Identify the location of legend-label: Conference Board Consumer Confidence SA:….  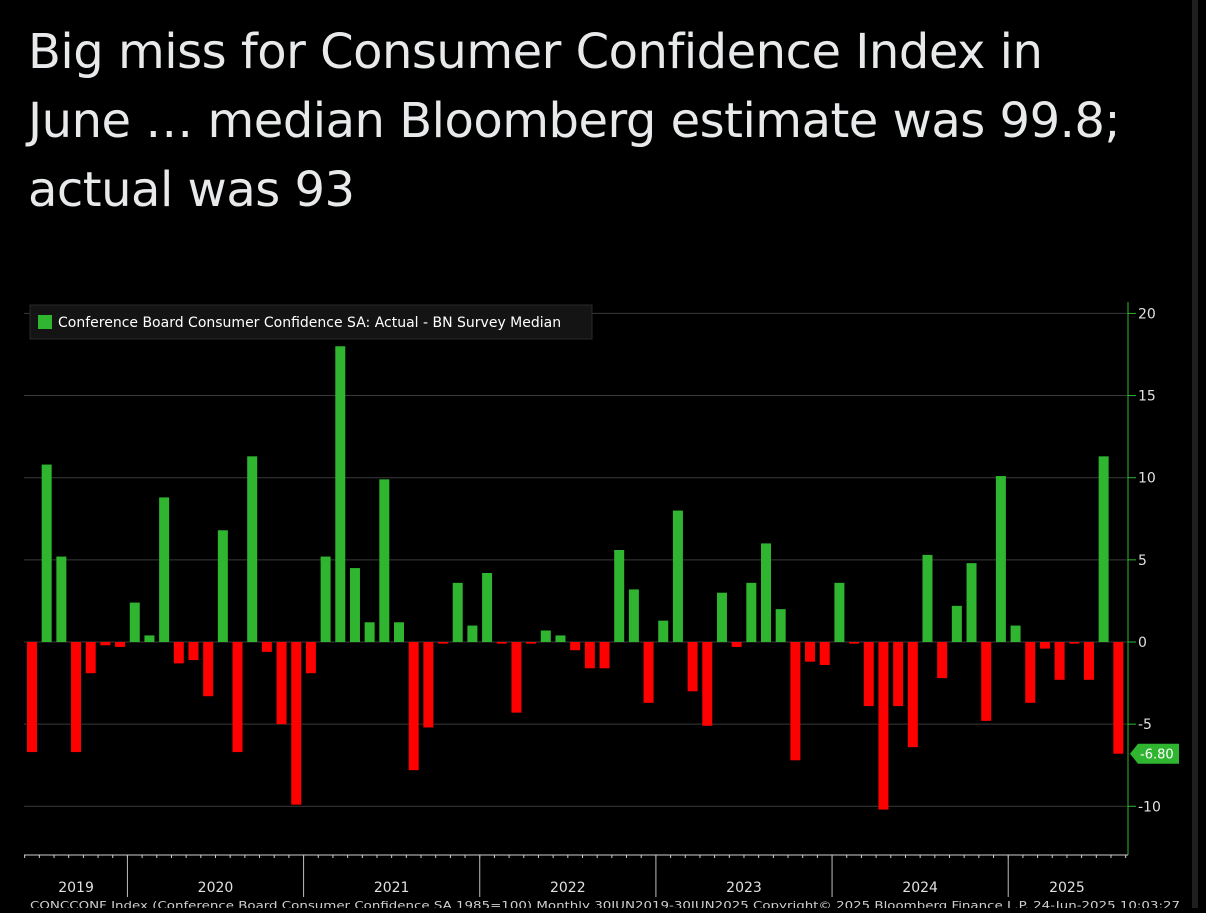
(309, 323).